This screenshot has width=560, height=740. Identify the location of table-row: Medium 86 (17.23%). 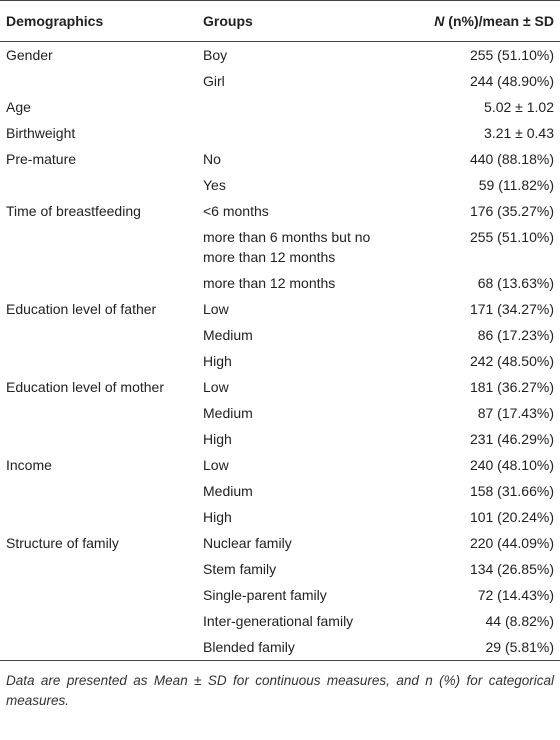
(280, 335).